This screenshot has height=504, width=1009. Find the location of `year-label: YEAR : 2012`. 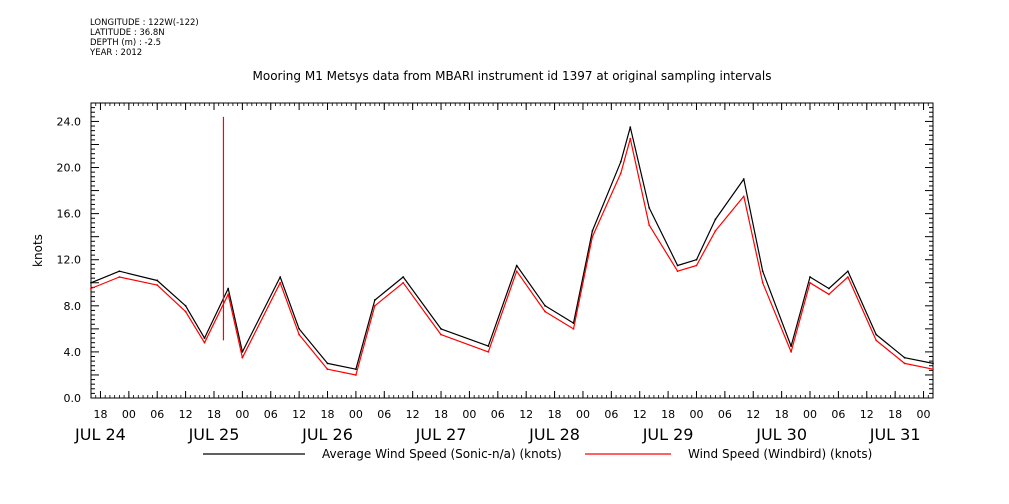

year-label: YEAR : 2012 is located at coordinates (116, 53).